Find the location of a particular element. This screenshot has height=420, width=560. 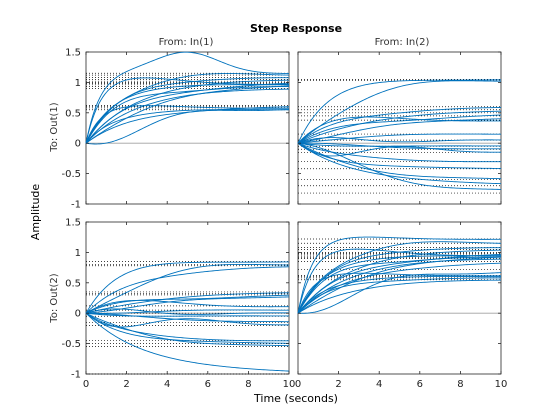

column-title-in2: From: In(2) is located at coordinates (402, 42).